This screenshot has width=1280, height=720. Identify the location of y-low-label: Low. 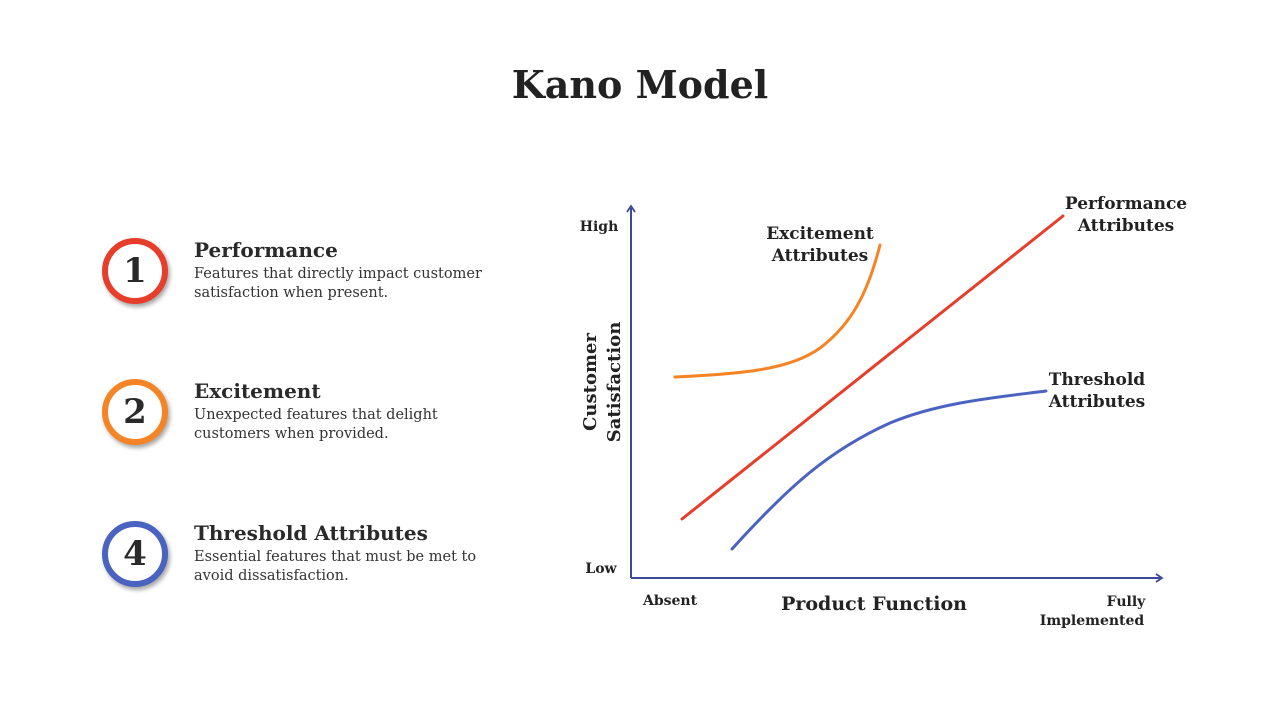
(601, 569).